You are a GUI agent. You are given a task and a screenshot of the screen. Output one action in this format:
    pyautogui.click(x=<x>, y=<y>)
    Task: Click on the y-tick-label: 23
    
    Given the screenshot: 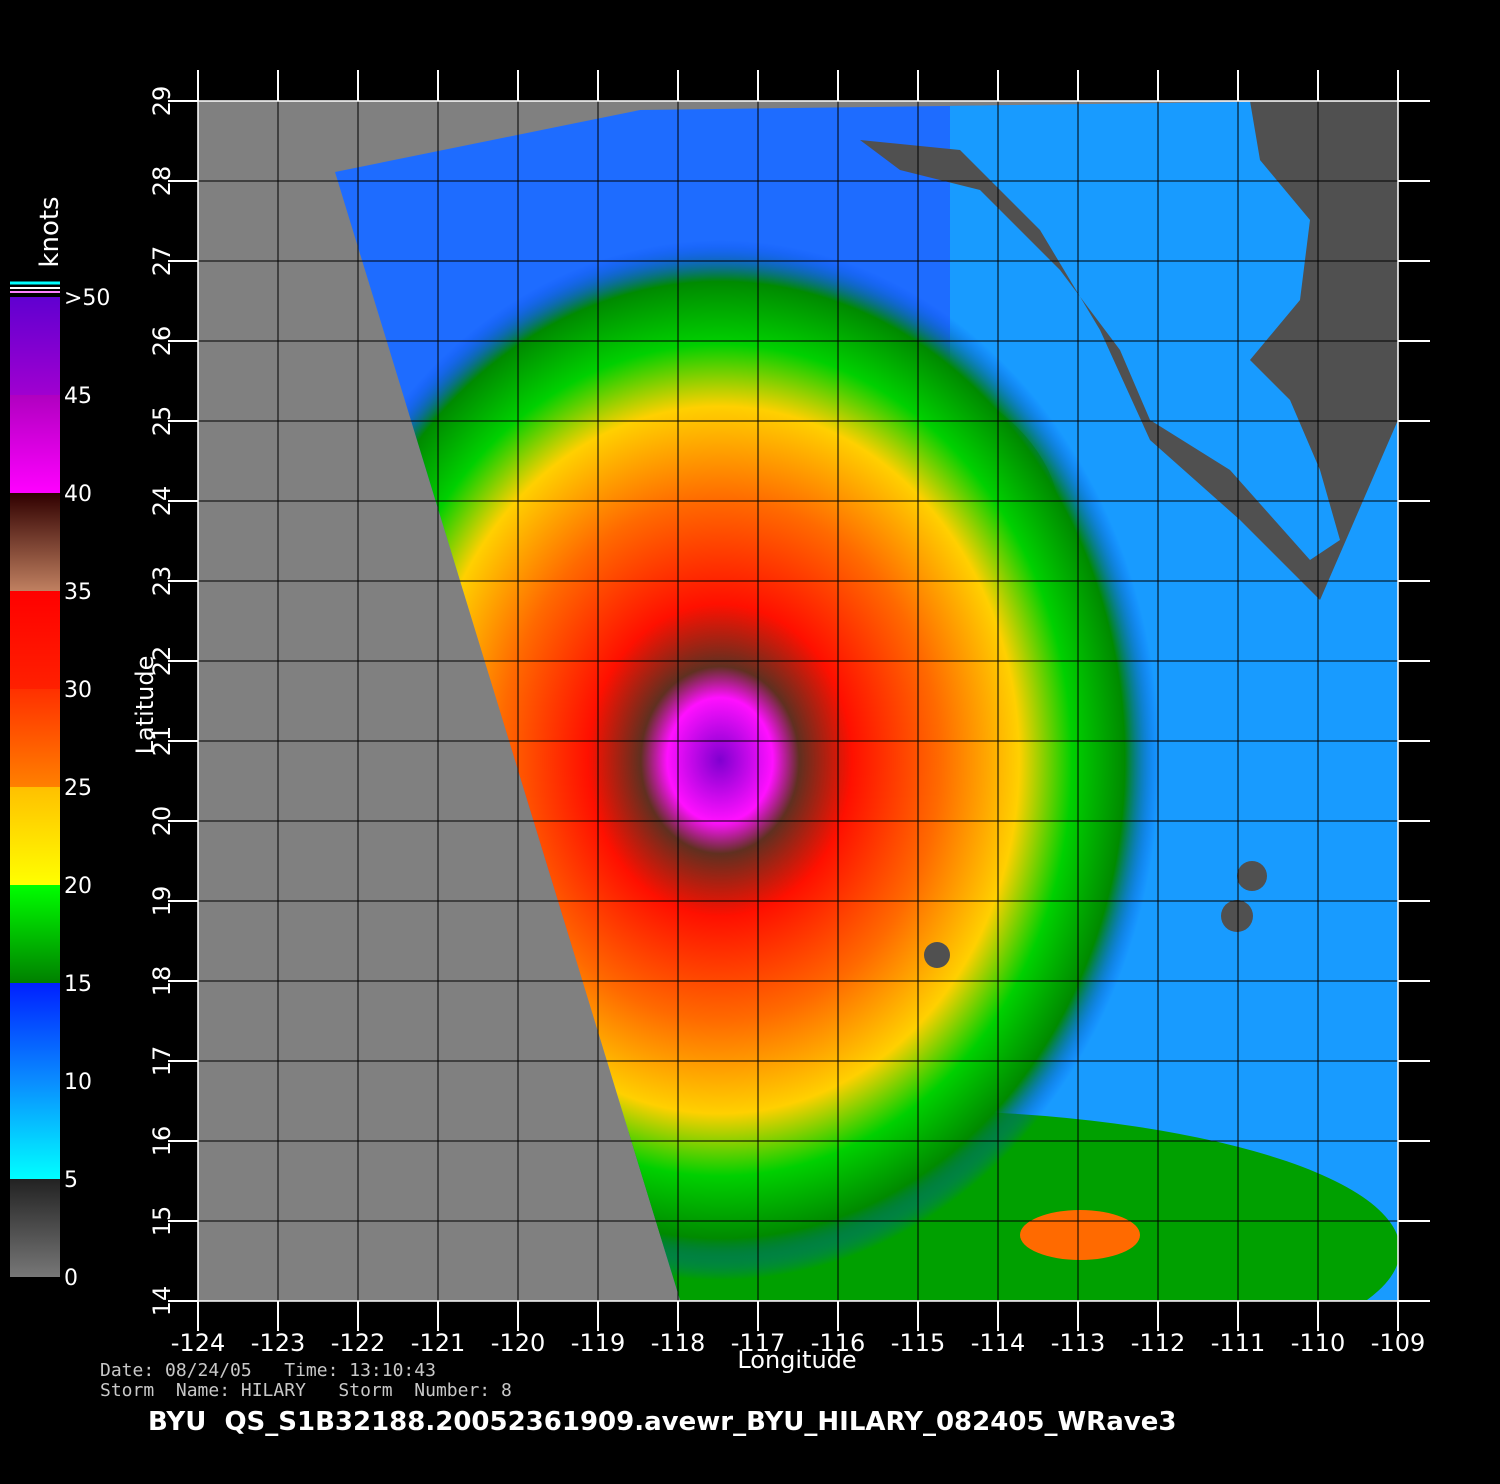 What is the action you would take?
    pyautogui.click(x=162, y=581)
    